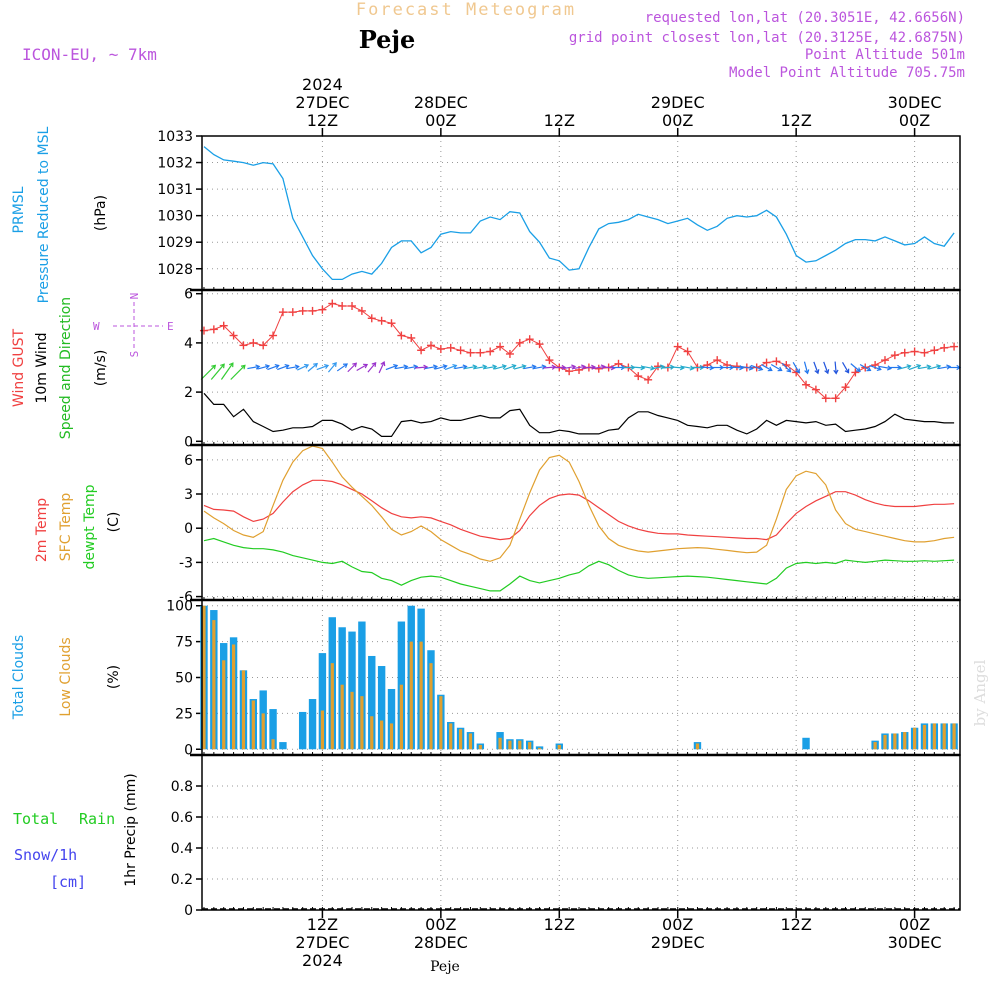 Image resolution: width=1000 pixels, height=1000 pixels. Describe the element at coordinates (795, 120) in the screenshot. I see `time-label-top: 12Z` at that location.